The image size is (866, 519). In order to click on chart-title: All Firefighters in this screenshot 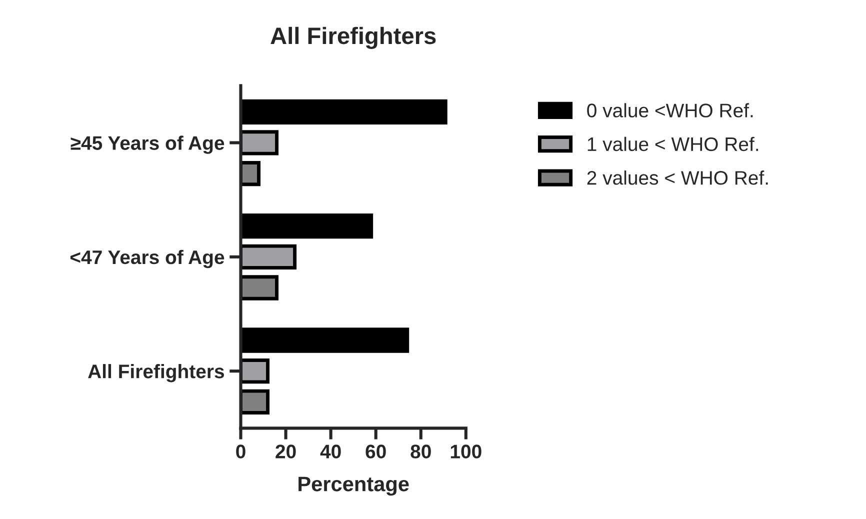, I will do `click(353, 37)`.